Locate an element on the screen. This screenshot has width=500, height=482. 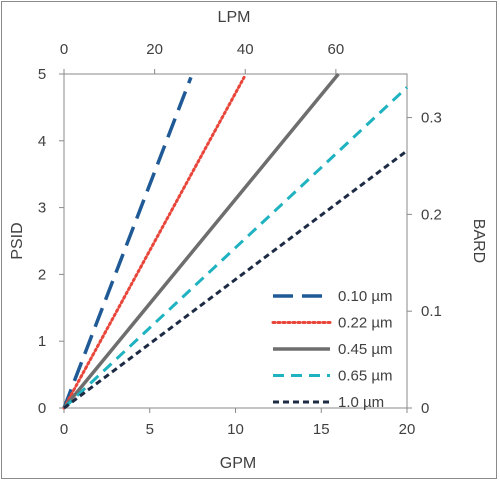
x-bottom-tick-label: 20 is located at coordinates (407, 429).